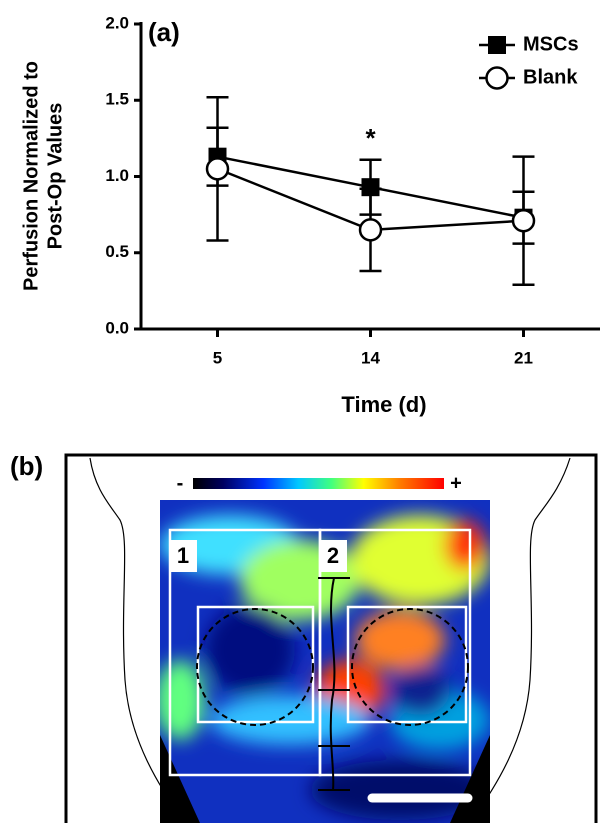  I want to click on panel-label: (b), so click(26, 466).